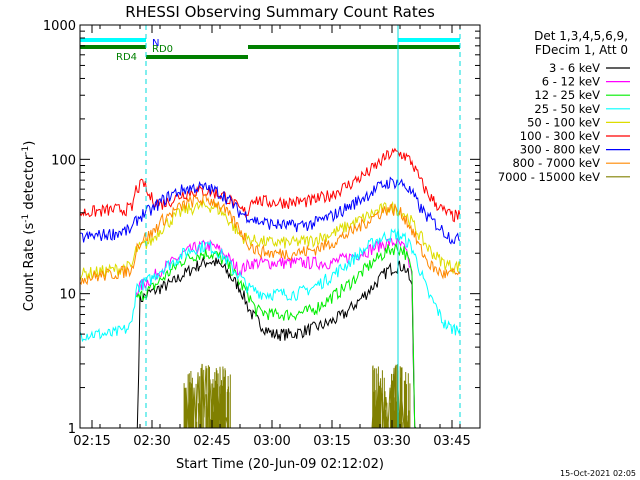 This screenshot has width=640, height=480. I want to click on legend-entry-label-1: 6 - 12 keV, so click(571, 82).